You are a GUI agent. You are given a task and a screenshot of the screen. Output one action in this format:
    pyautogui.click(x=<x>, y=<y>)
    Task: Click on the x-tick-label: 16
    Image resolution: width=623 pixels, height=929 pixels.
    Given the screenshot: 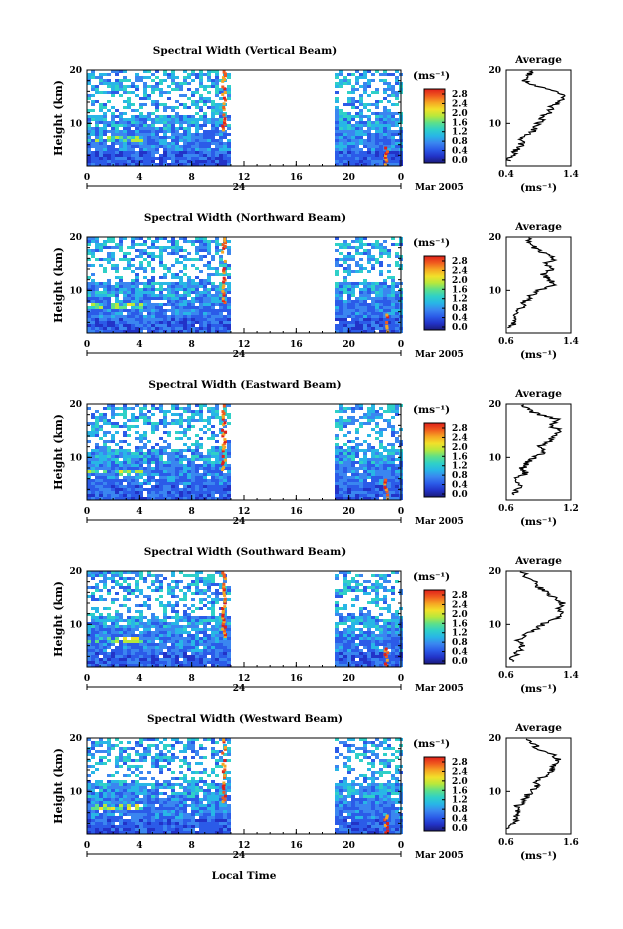 What is the action you would take?
    pyautogui.click(x=296, y=512)
    